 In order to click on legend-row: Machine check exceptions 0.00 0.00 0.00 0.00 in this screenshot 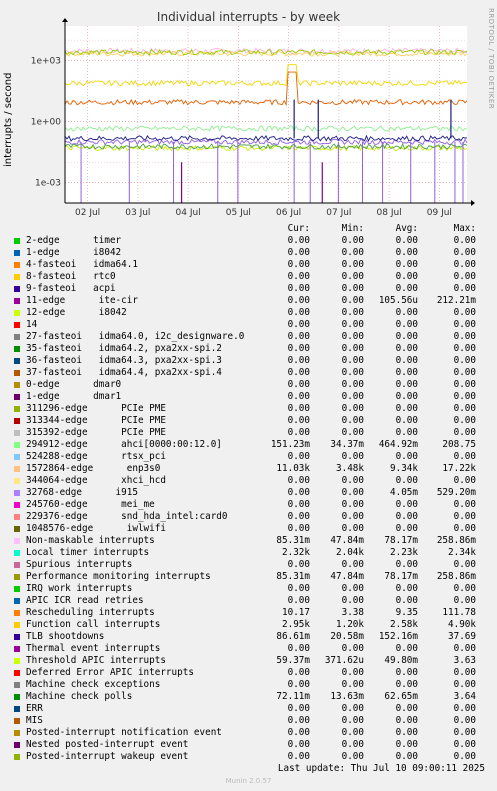, I will do `click(248, 685)`.